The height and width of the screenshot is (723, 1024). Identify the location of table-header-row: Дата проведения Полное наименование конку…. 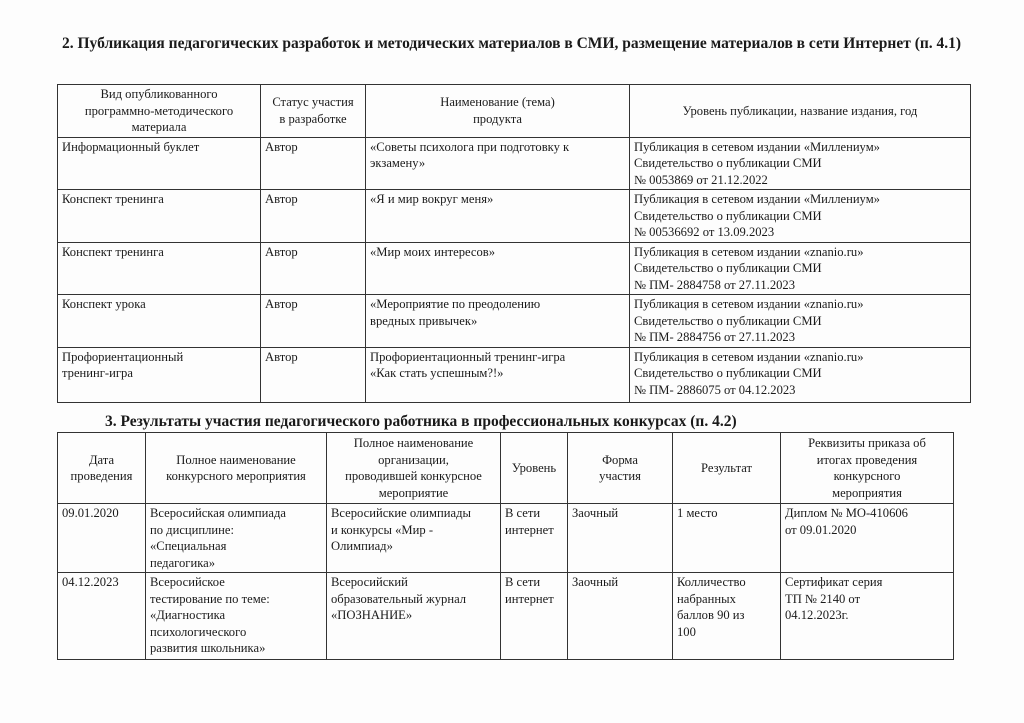
(505, 468).